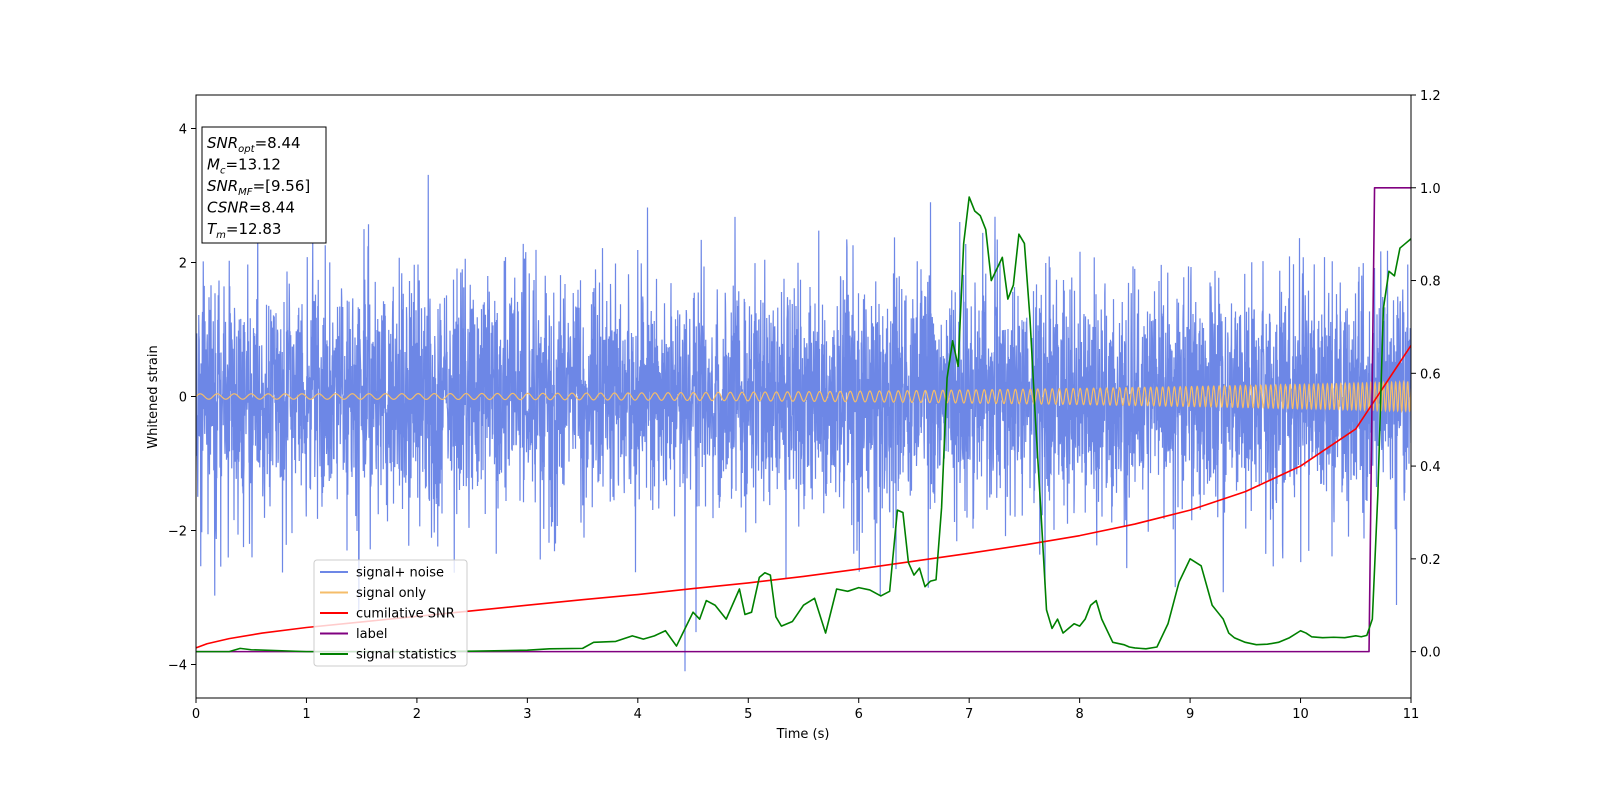 The width and height of the screenshot is (1600, 800). What do you see at coordinates (1430, 560) in the screenshot?
I see `y-right-tick-label: 0.2` at bounding box center [1430, 560].